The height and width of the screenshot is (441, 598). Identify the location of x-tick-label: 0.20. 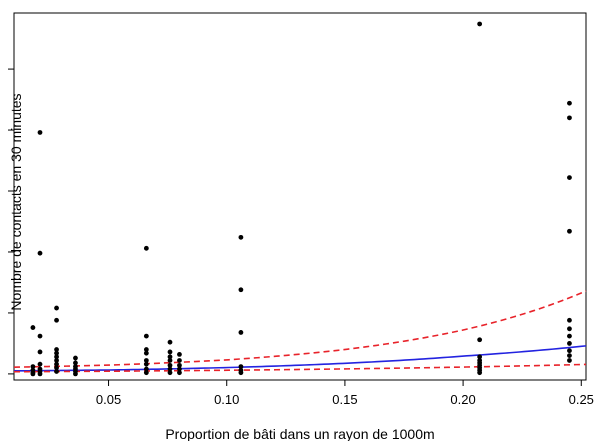
(462, 399).